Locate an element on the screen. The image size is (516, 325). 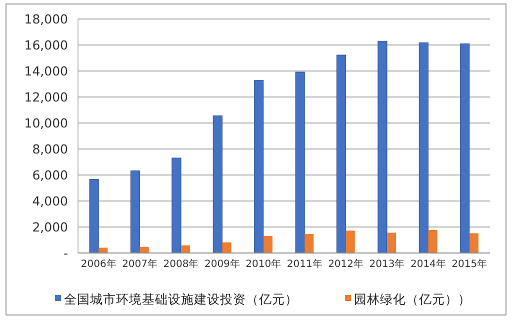
x-tick-label: 2011年 is located at coordinates (304, 264).